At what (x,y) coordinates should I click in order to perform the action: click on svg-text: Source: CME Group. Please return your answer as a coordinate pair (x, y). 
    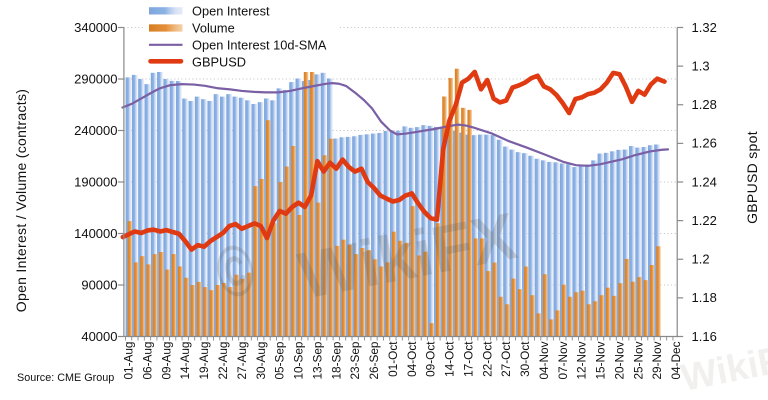
    Looking at the image, I should click on (65, 378).